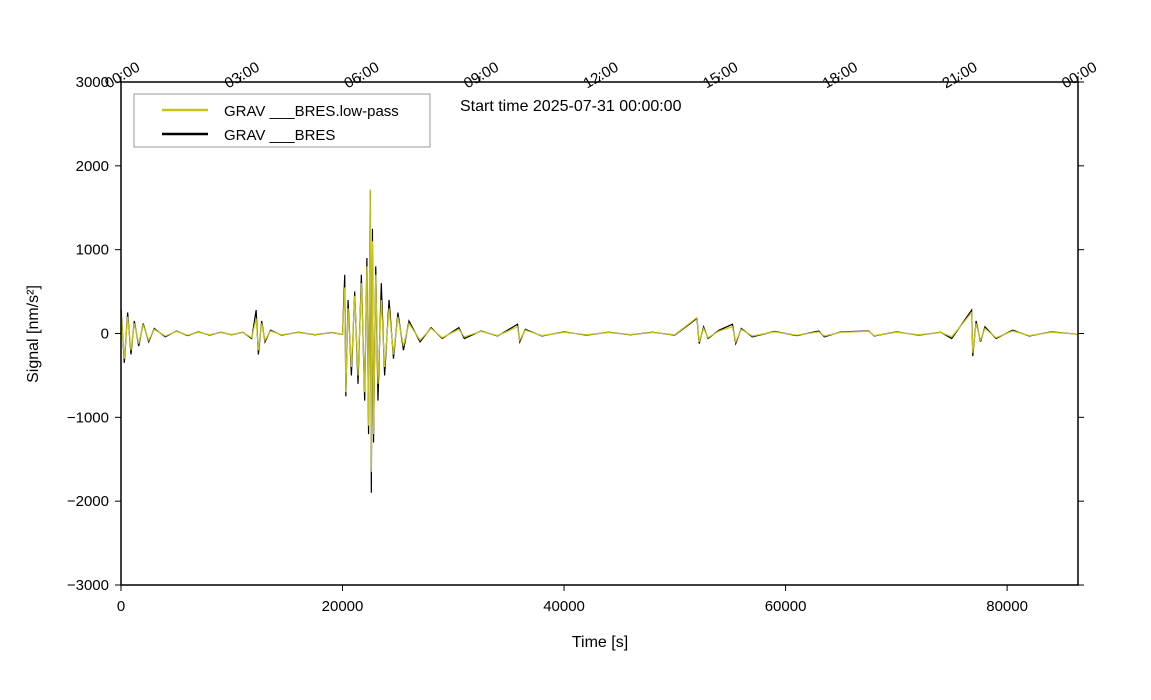 This screenshot has height=700, width=1151. Describe the element at coordinates (121, 606) in the screenshot. I see `x-tick-label: 0` at that location.